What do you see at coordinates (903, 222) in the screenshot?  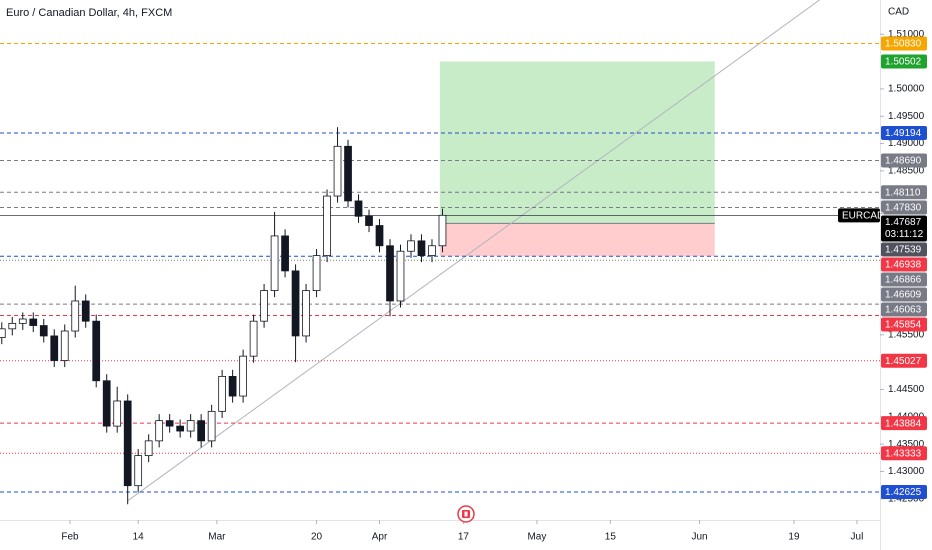 I see `last-price-label: 1.47687` at bounding box center [903, 222].